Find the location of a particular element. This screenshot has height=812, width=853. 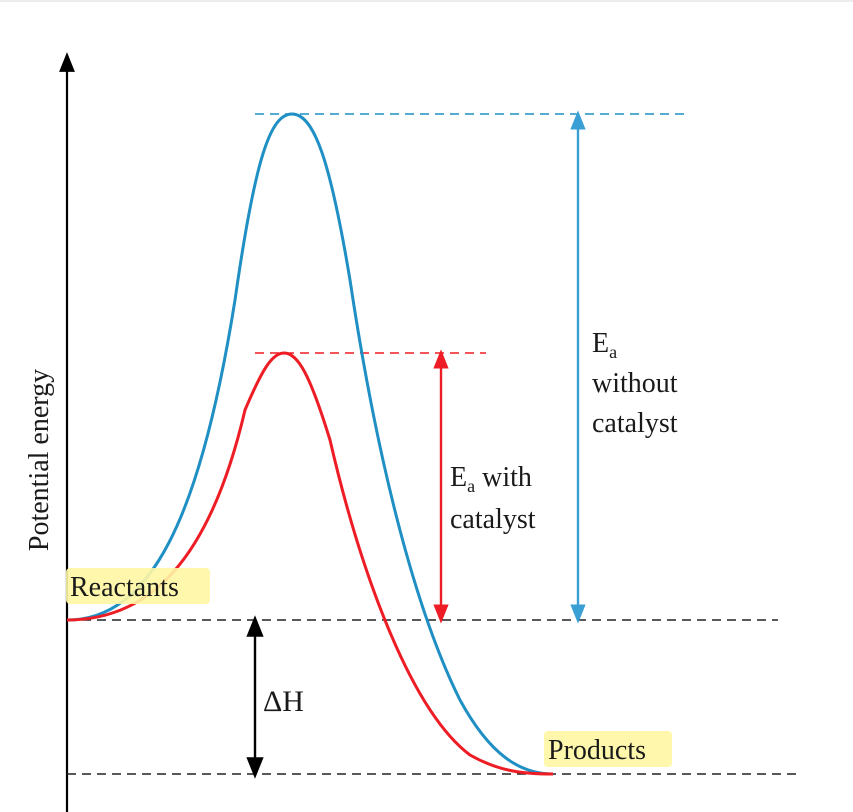

ea-with-catalyst-line2: catalyst is located at coordinates (493, 519).